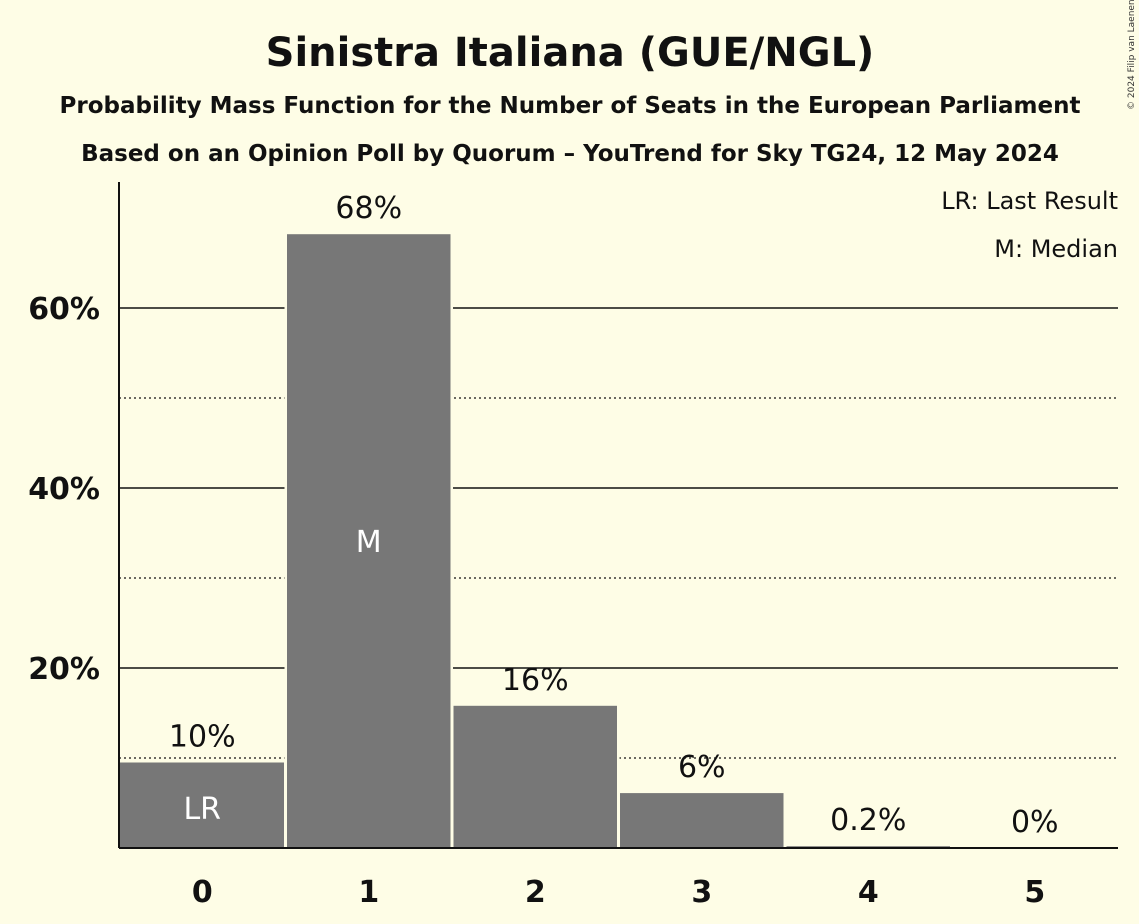 This screenshot has width=1139, height=924. I want to click on bar-inner-label: M, so click(369, 542).